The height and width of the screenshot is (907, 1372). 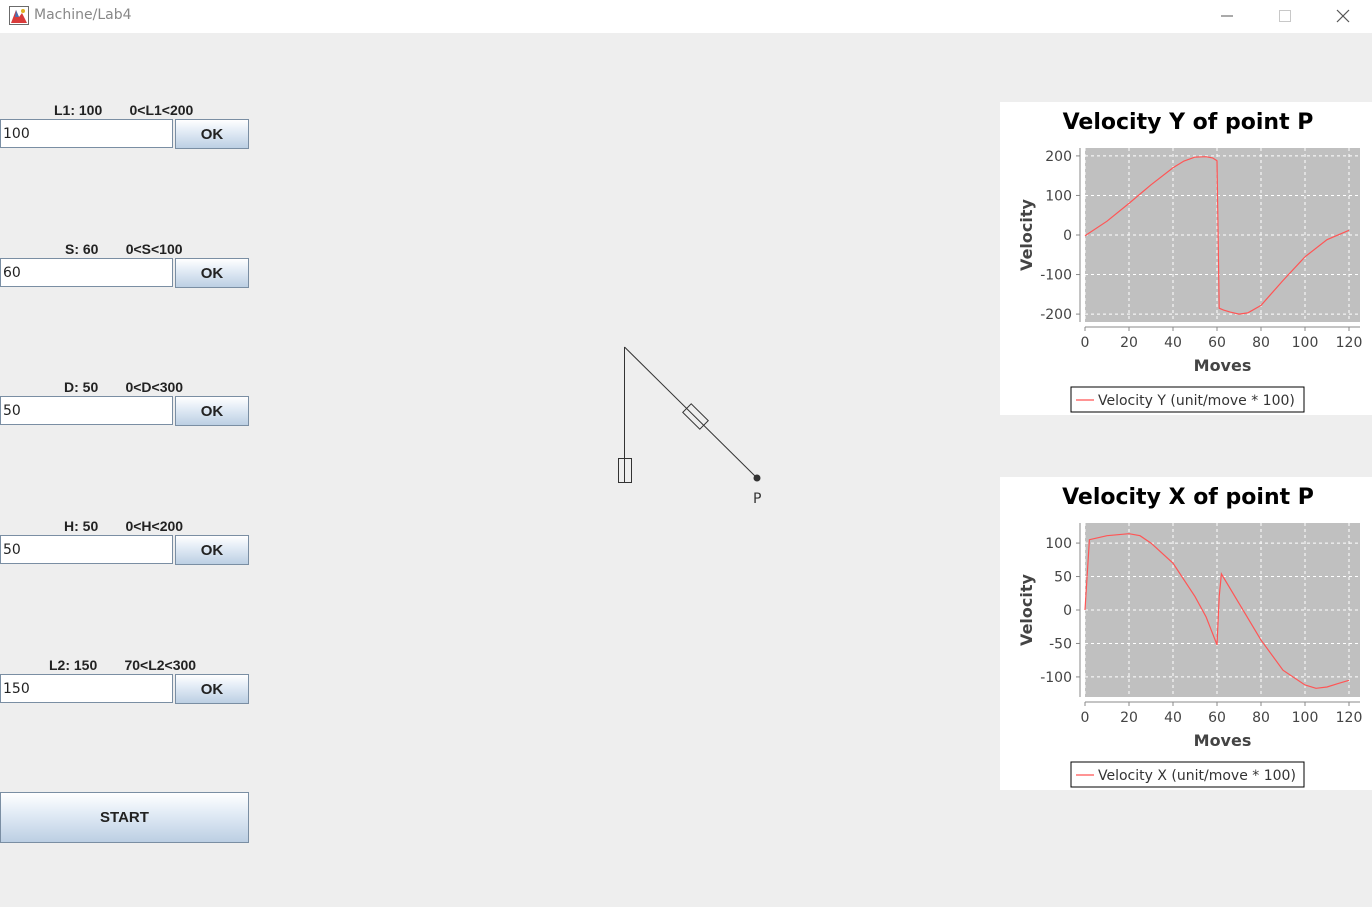 I want to click on param-l1-label: L1: 100 0<L1<200, so click(x=124, y=110).